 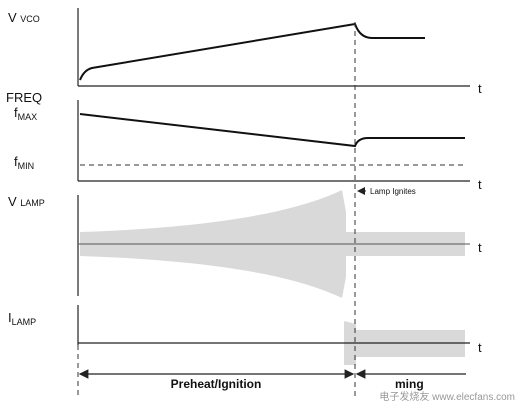 What do you see at coordinates (245, 335) in the screenshot?
I see `ilamp-panel: ILAMP t` at bounding box center [245, 335].